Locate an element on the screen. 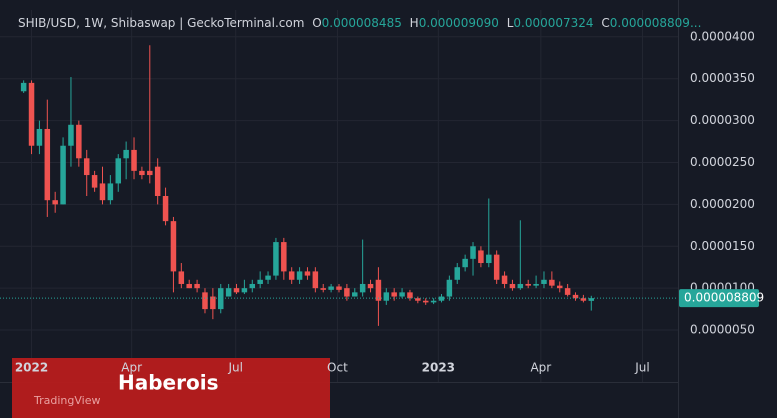 The image size is (777, 418). o-value: 0.000008485 is located at coordinates (362, 23).